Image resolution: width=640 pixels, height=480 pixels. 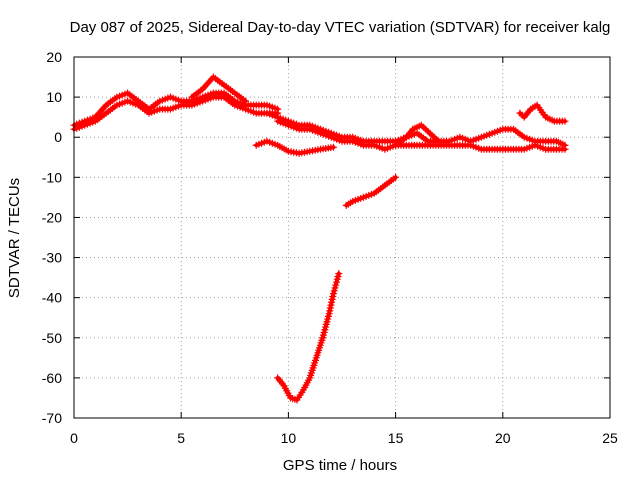 I want to click on y-tick-label: 0, so click(x=58, y=137).